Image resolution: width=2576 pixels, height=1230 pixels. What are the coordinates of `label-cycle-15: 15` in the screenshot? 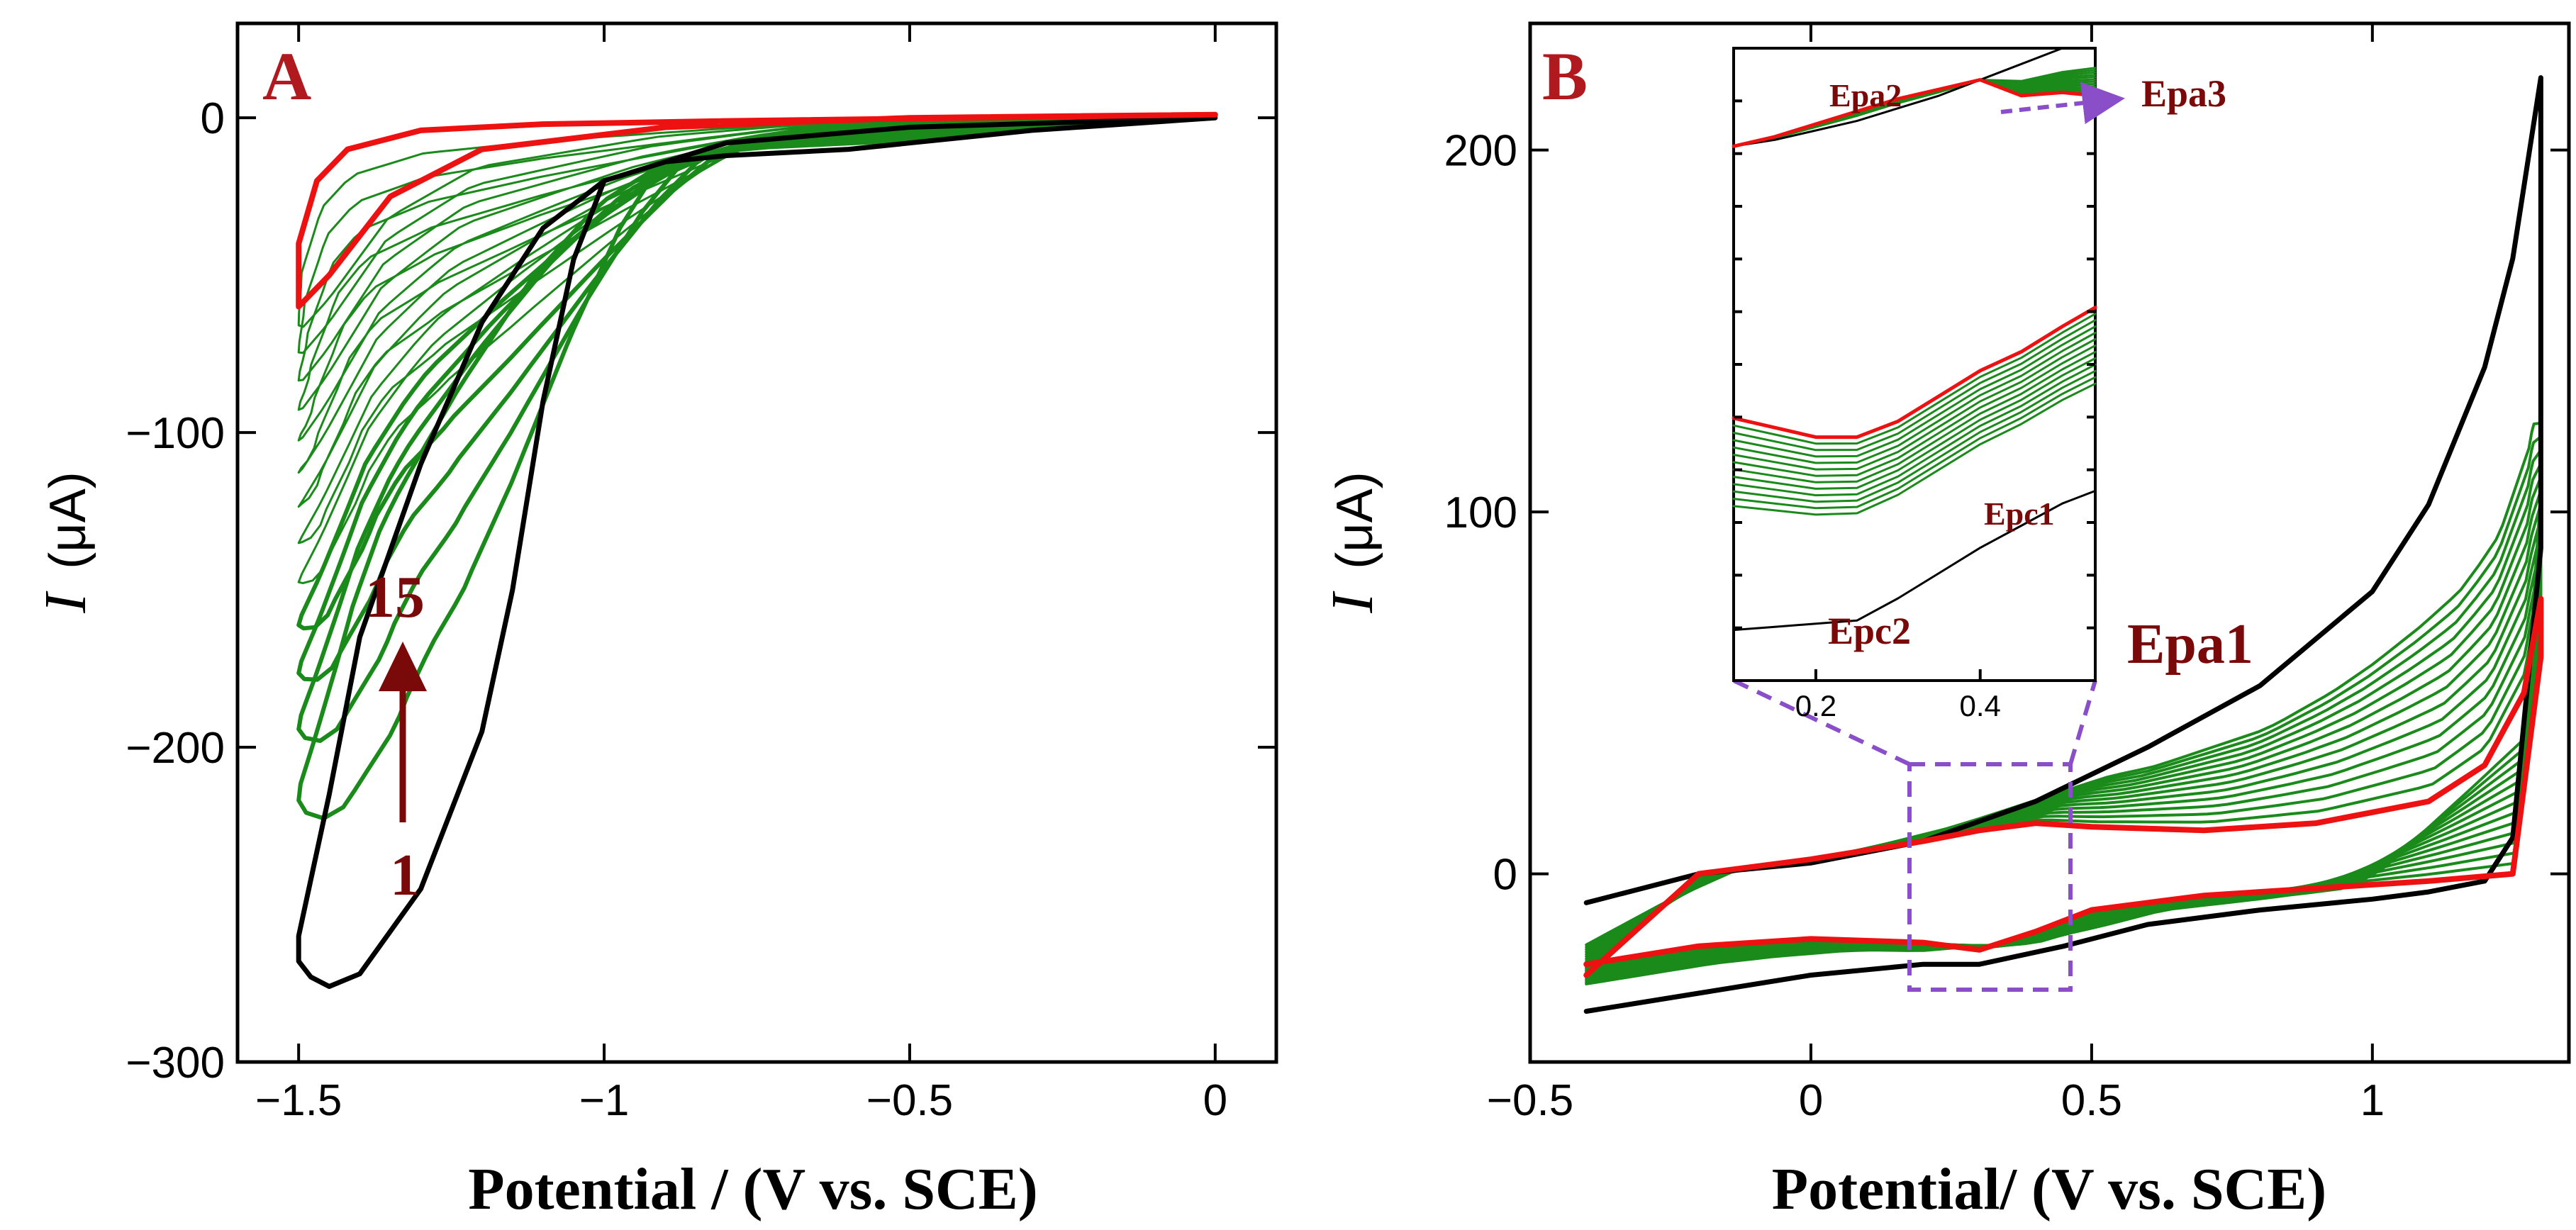 It's located at (395, 597).